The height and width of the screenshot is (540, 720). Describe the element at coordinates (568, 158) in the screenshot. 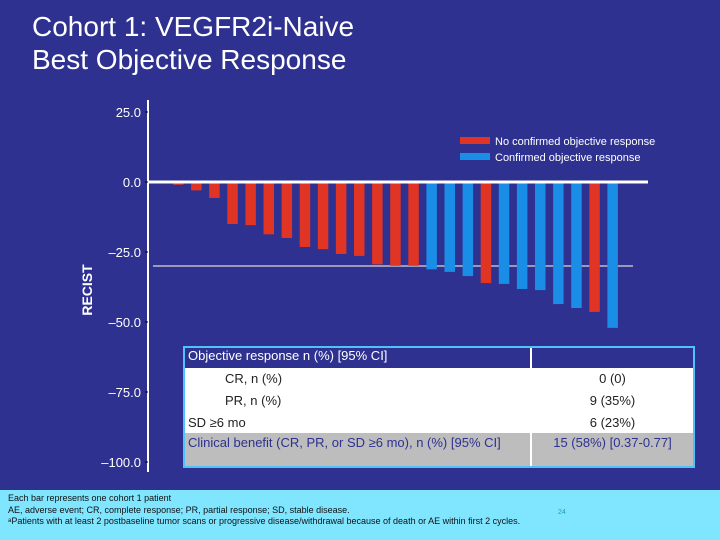

I see `legend-label: Confirmed objective response` at that location.